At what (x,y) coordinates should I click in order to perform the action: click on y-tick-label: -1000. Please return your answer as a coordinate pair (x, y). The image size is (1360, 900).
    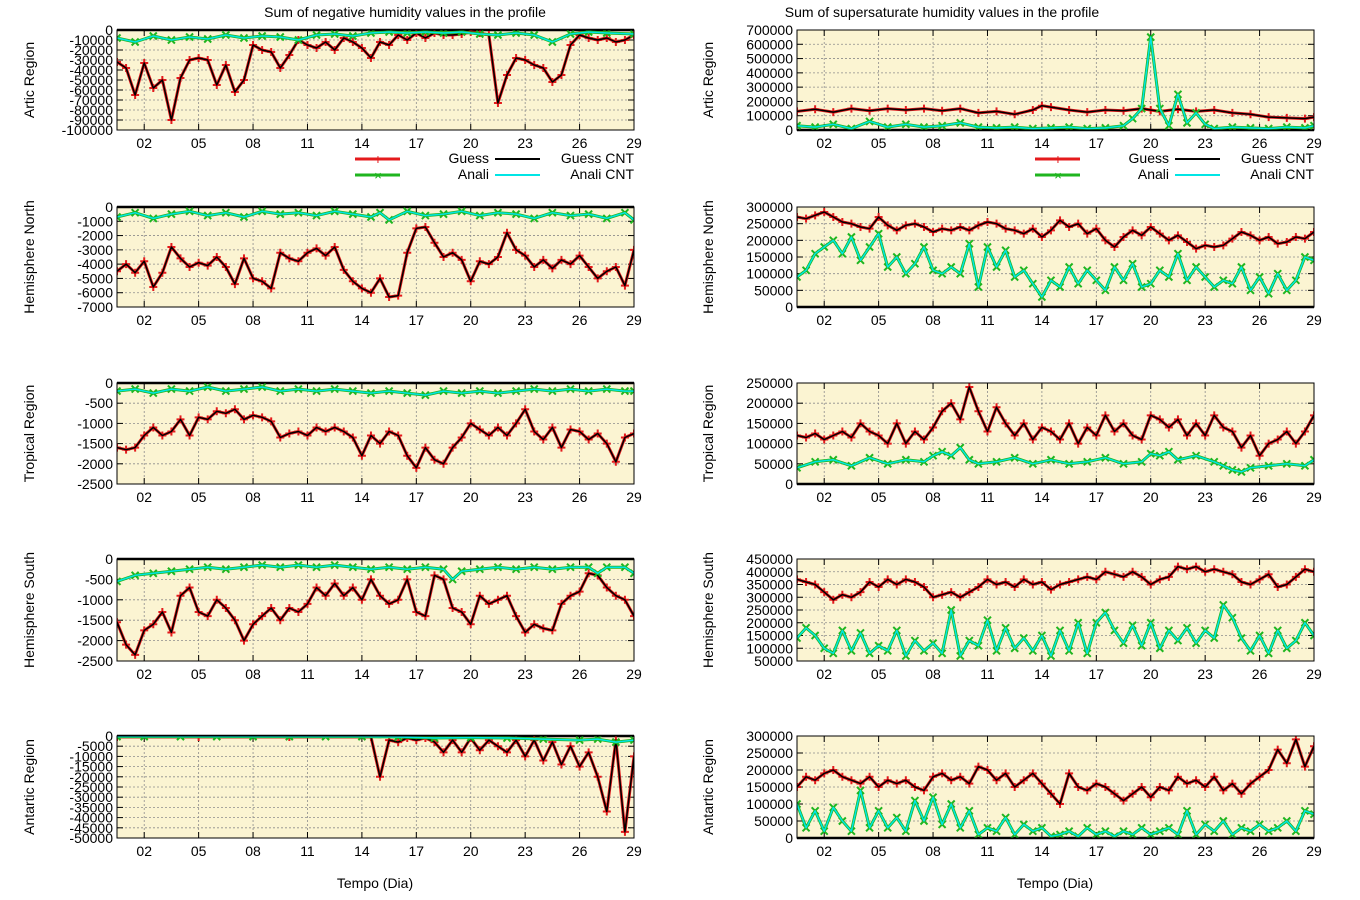
    Looking at the image, I should click on (95, 600).